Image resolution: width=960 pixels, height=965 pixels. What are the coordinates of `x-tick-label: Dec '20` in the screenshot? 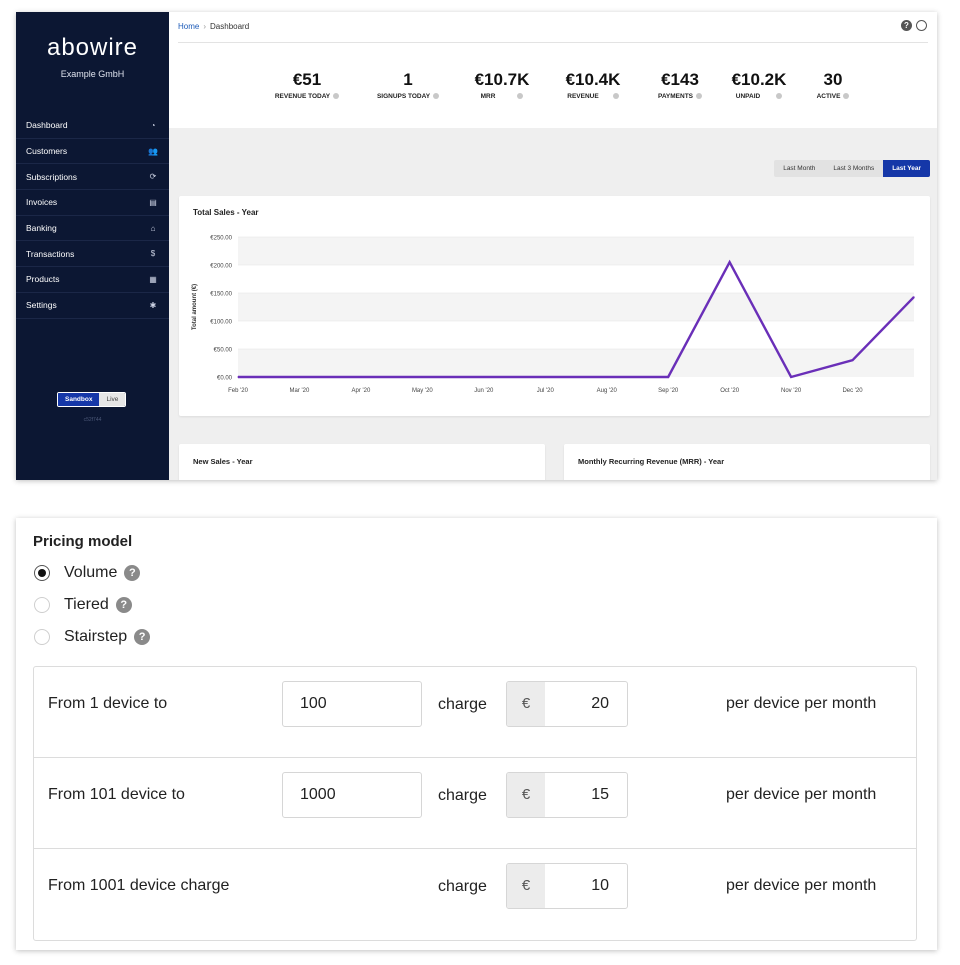 It's located at (852, 391).